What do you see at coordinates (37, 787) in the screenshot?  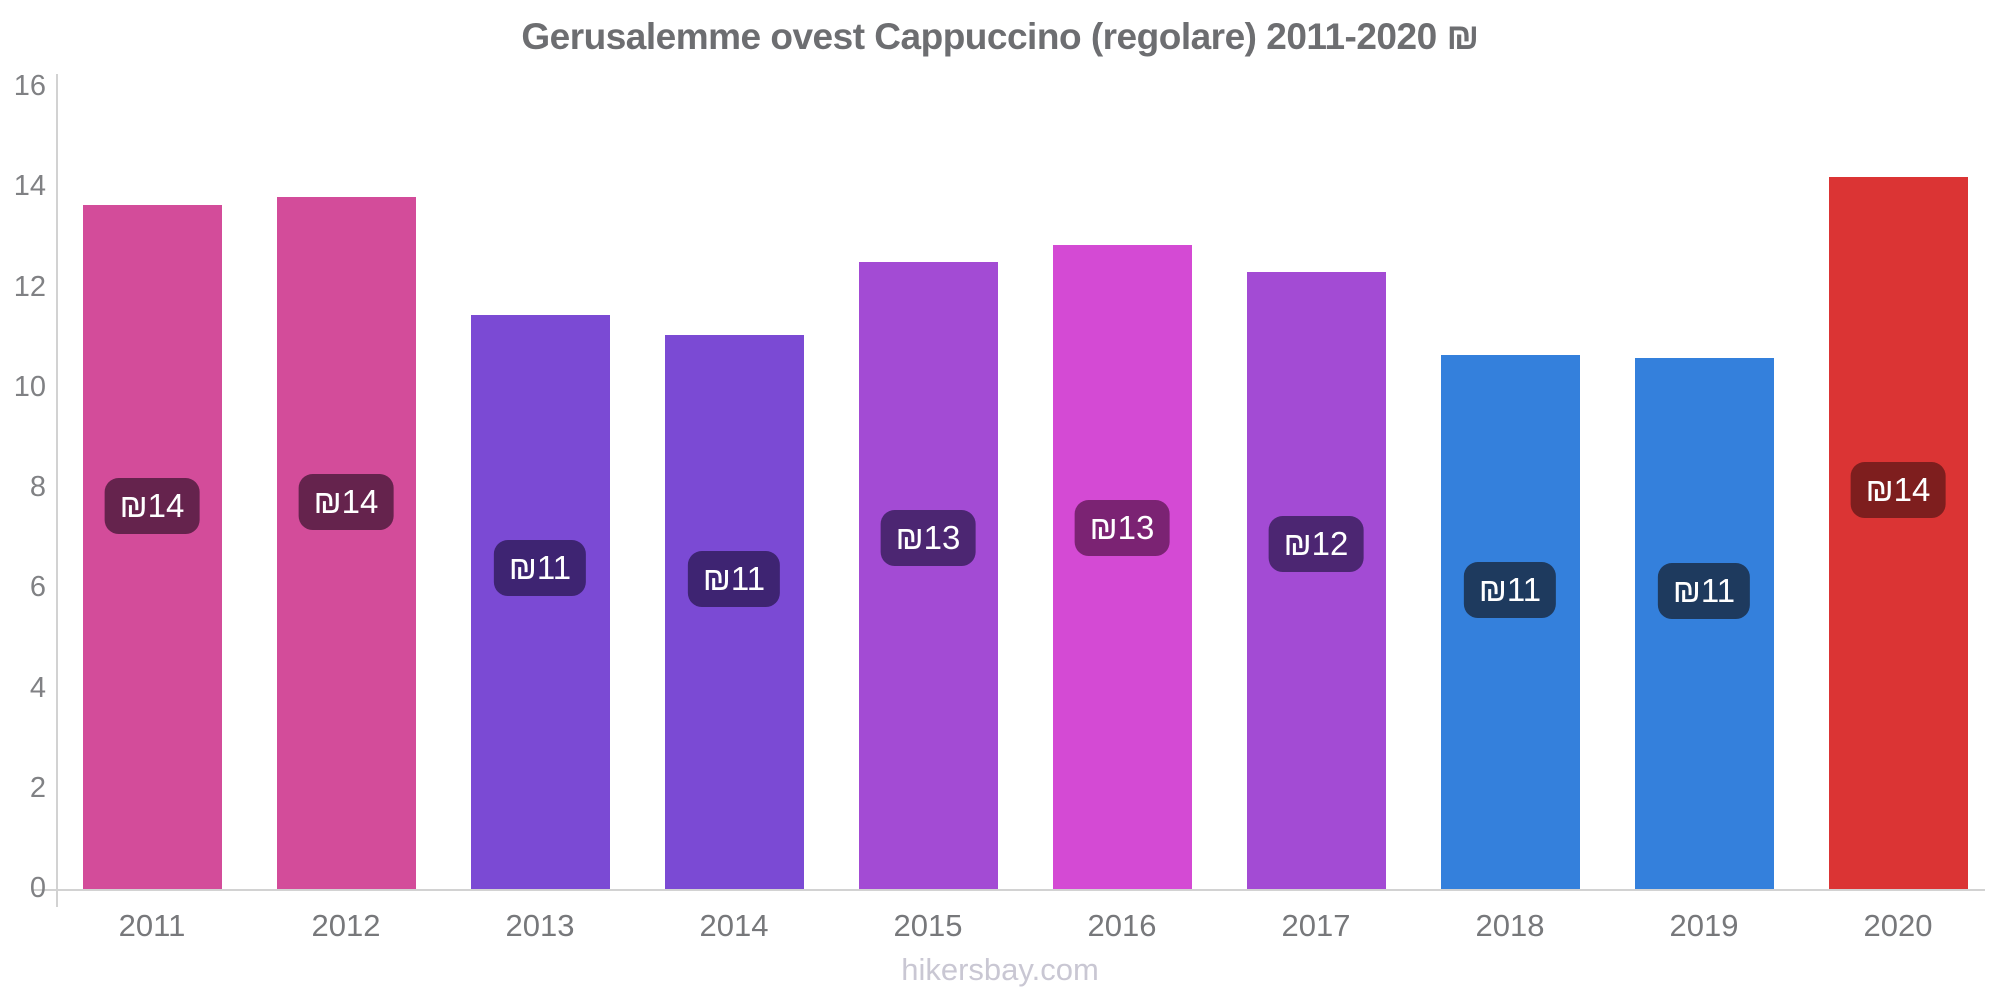 I see `y-tick-label-2: 2` at bounding box center [37, 787].